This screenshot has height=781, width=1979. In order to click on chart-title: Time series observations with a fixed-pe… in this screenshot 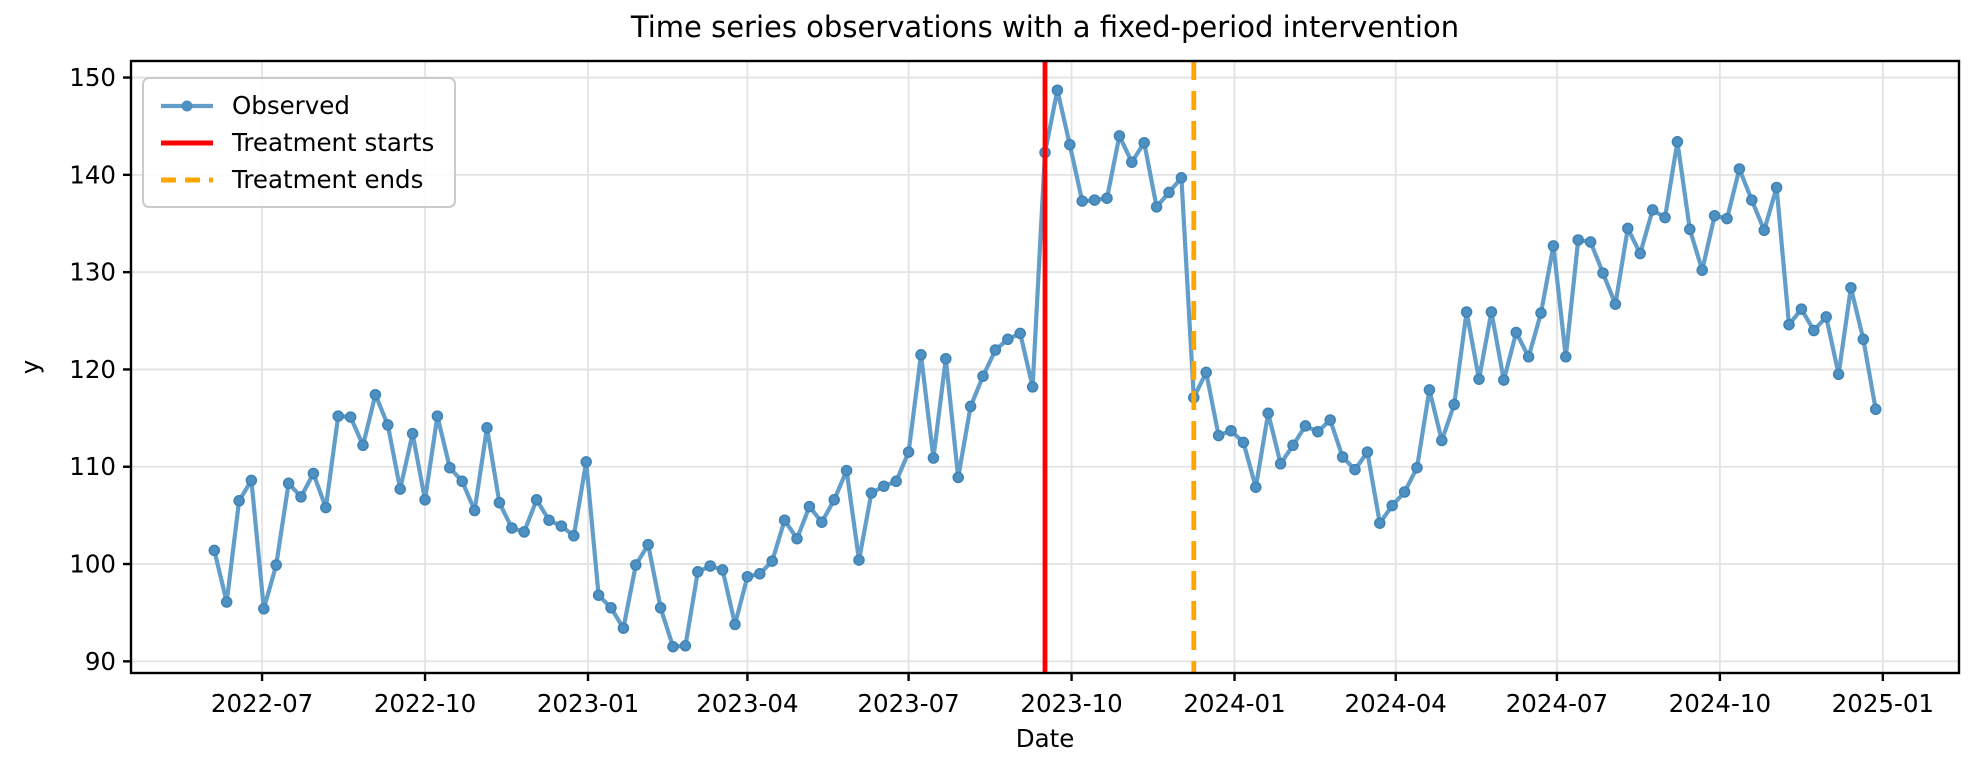, I will do `click(1045, 27)`.